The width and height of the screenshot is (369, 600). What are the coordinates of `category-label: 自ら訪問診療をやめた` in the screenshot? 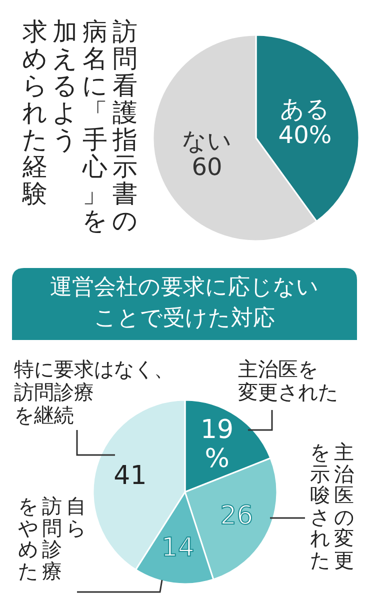 It's located at (52, 538).